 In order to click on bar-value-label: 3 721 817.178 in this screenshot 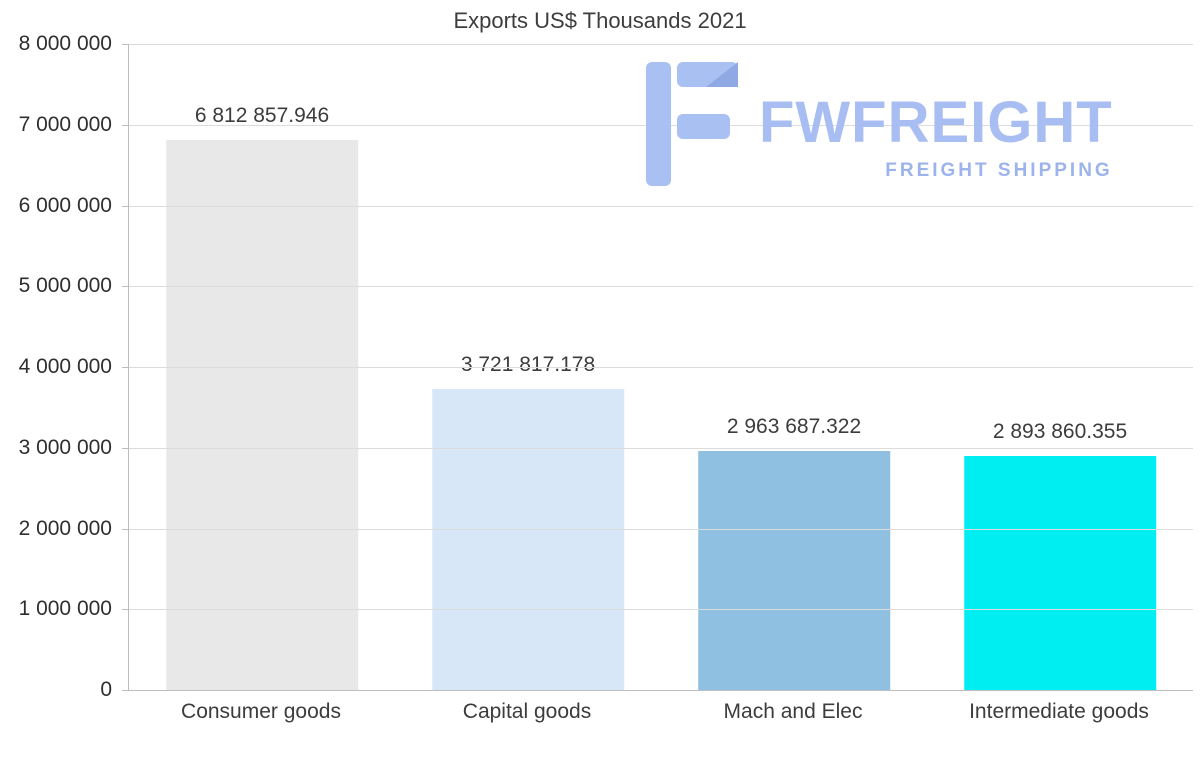, I will do `click(528, 365)`.